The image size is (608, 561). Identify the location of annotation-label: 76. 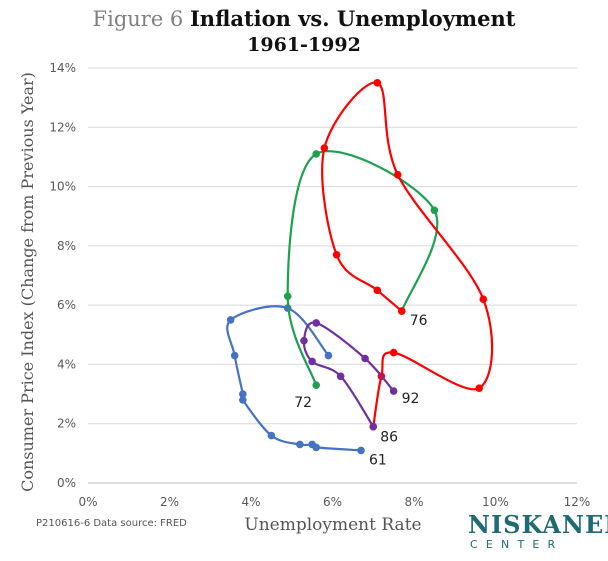
(419, 321).